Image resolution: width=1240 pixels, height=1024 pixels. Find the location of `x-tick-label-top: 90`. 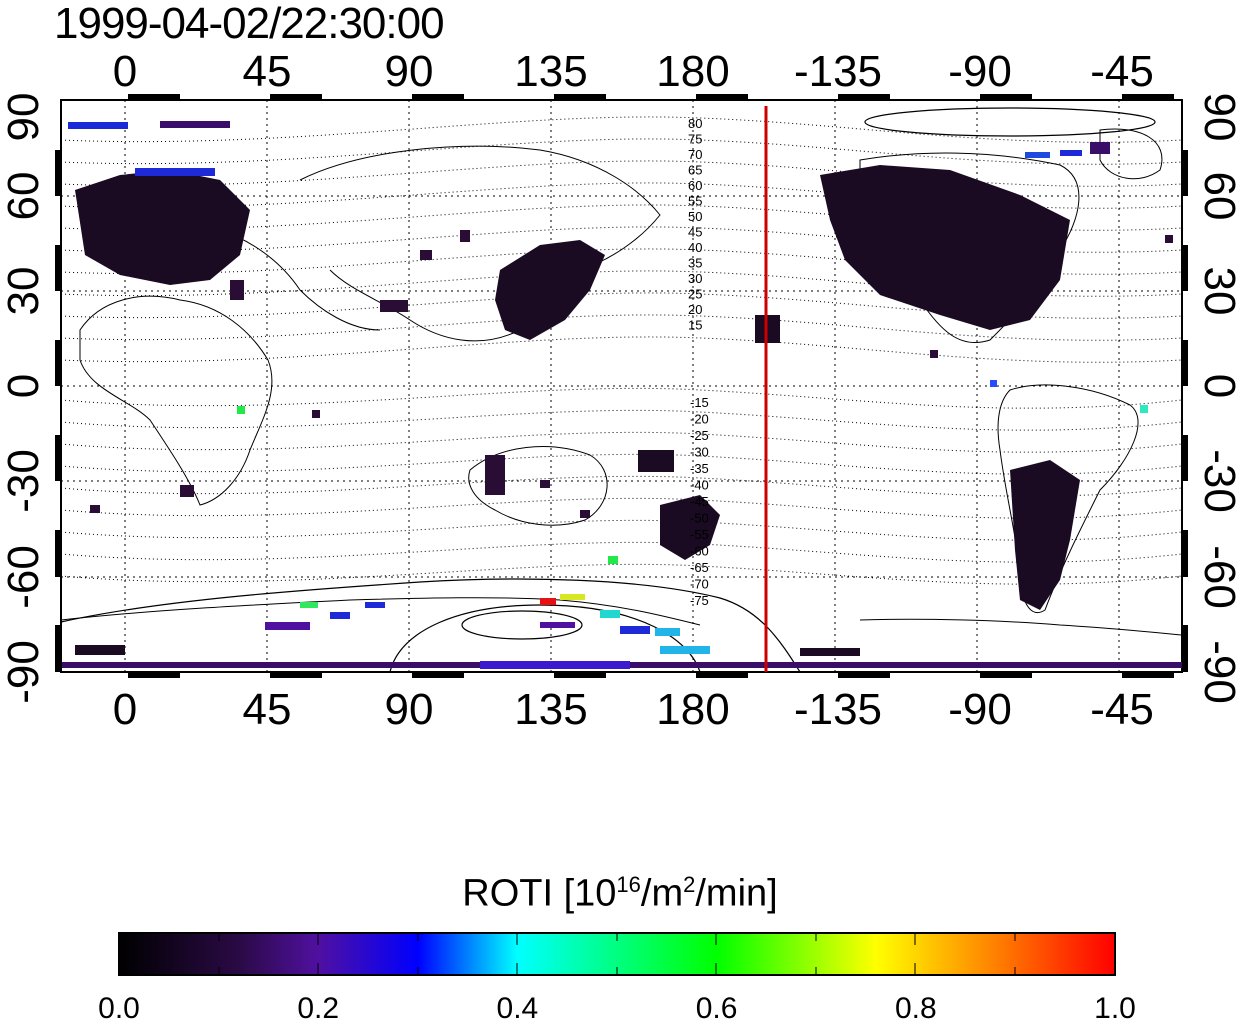

x-tick-label-top: 90 is located at coordinates (409, 71).